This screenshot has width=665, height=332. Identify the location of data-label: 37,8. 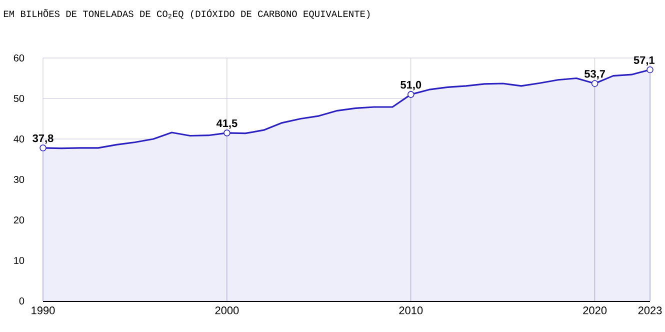
(43, 139).